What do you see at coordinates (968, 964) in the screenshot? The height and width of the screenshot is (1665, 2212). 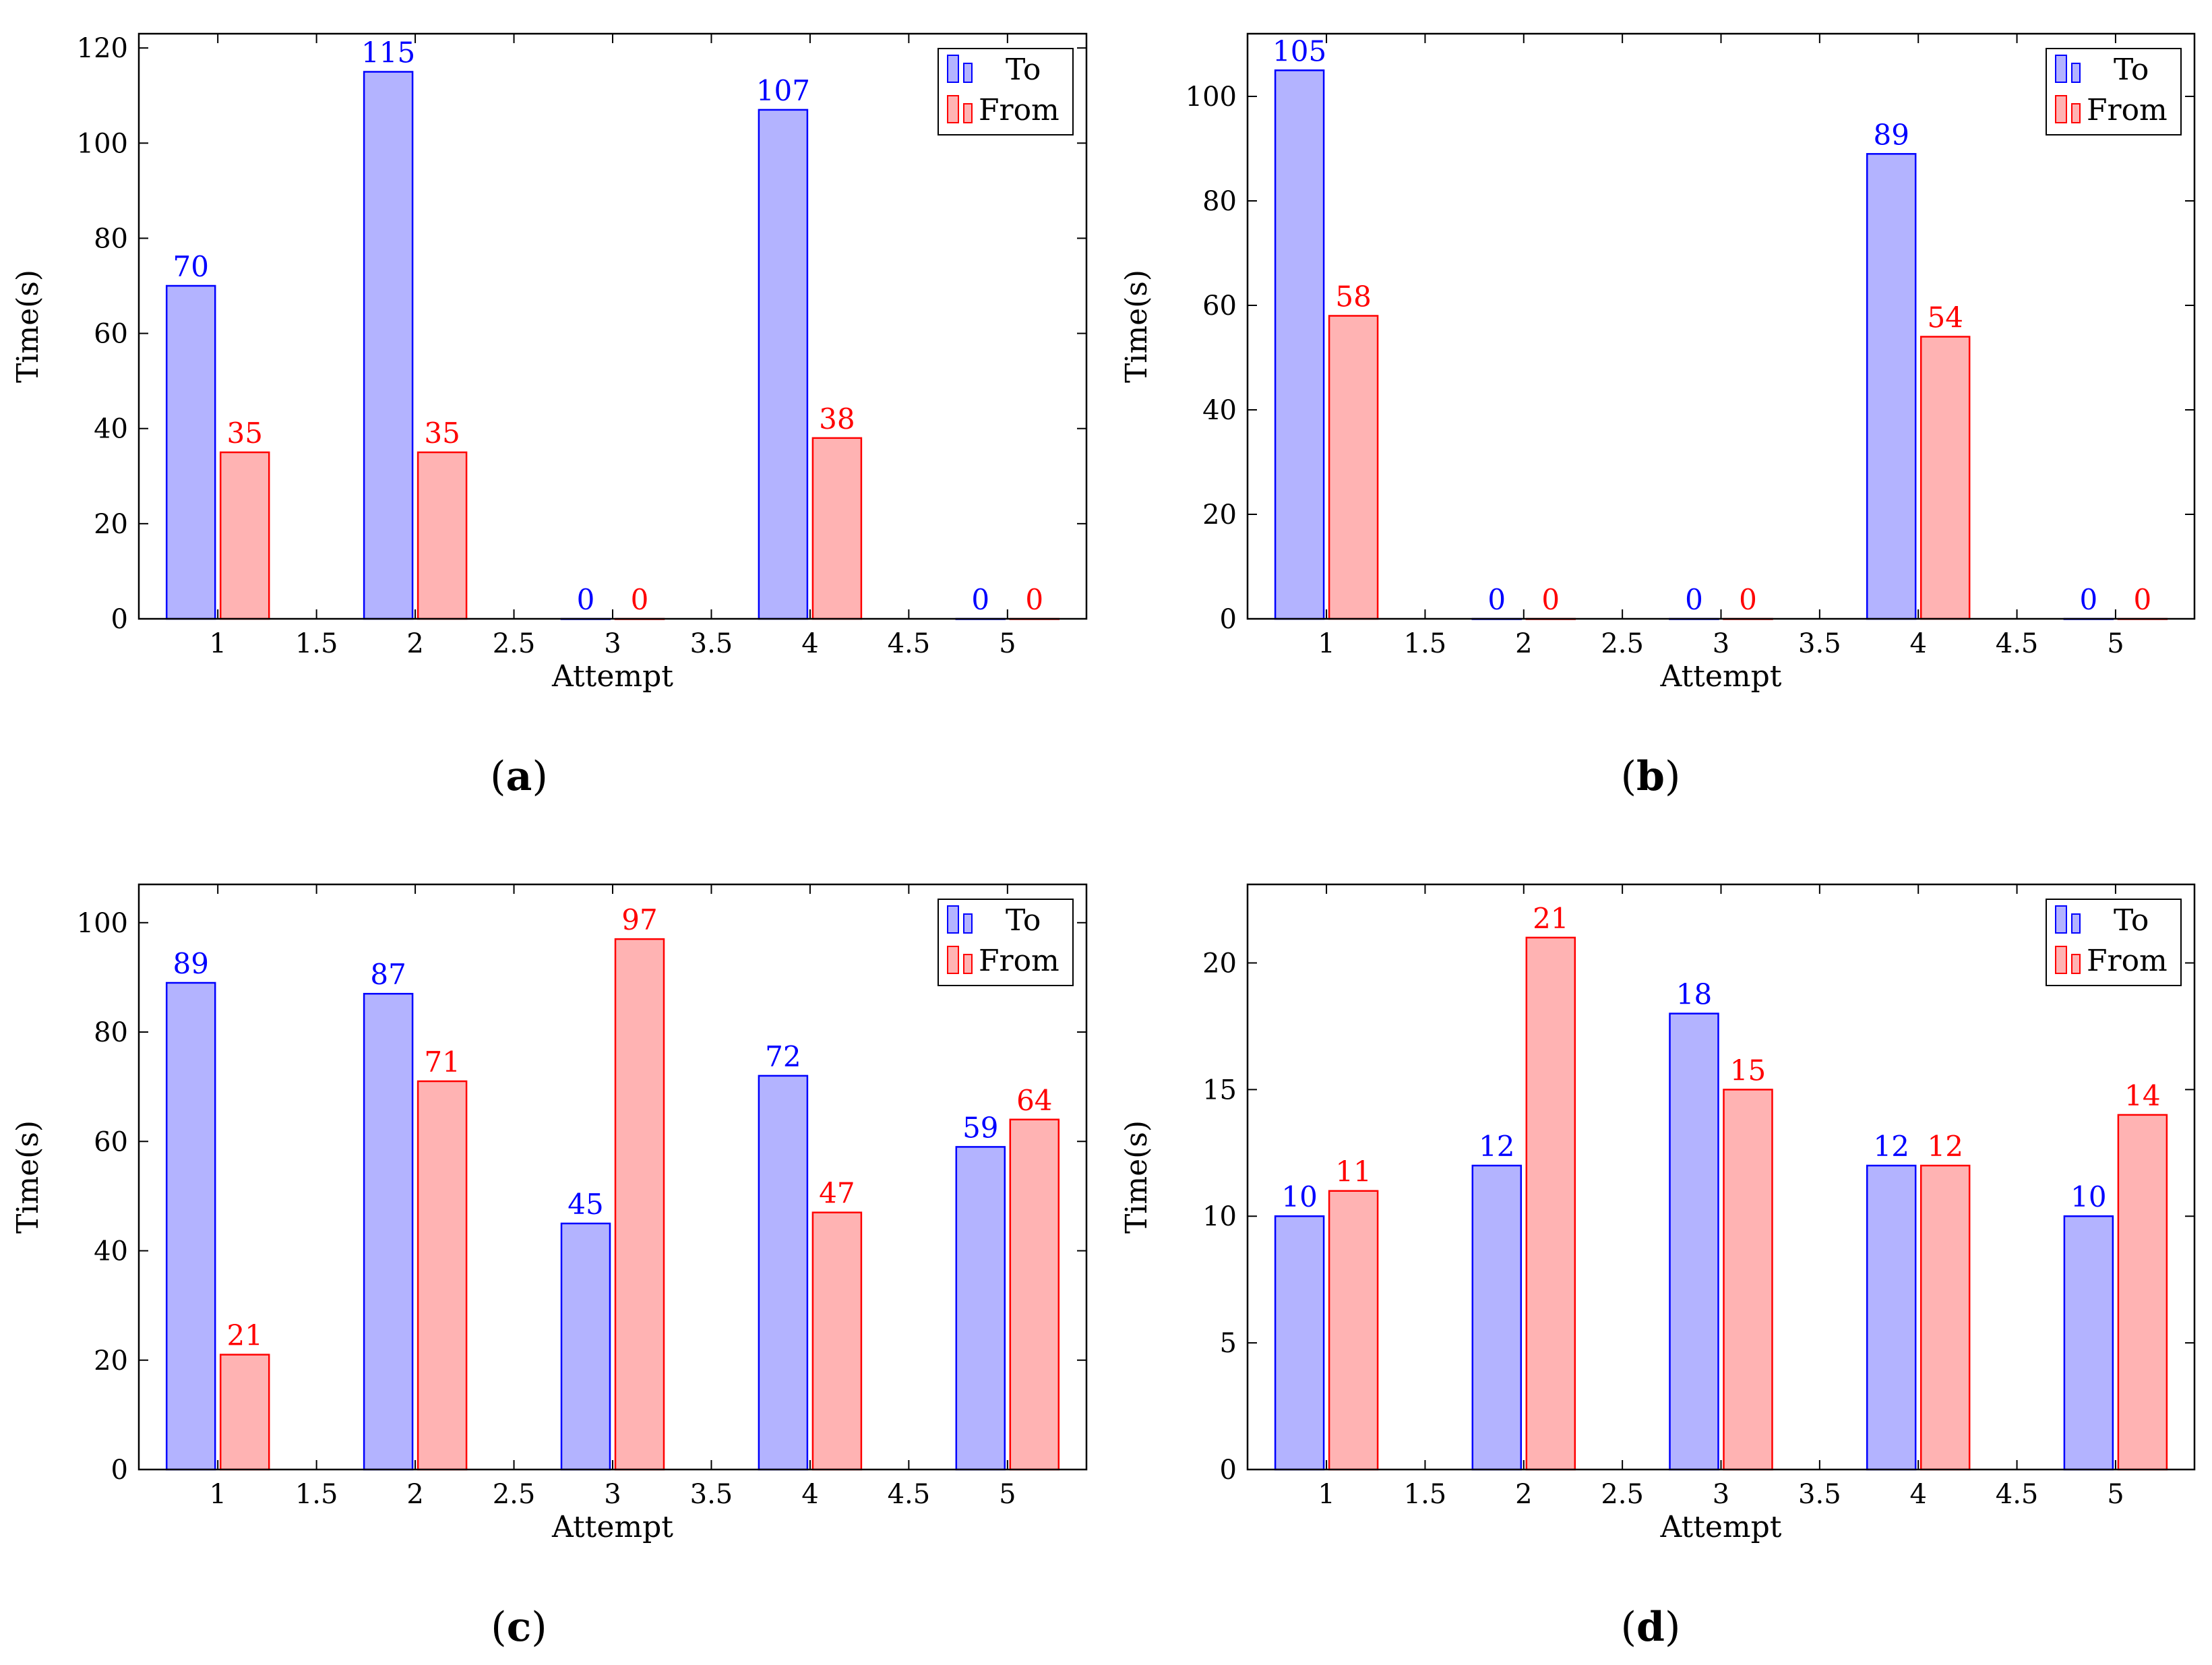 I see `legend-swatch-small-from` at bounding box center [968, 964].